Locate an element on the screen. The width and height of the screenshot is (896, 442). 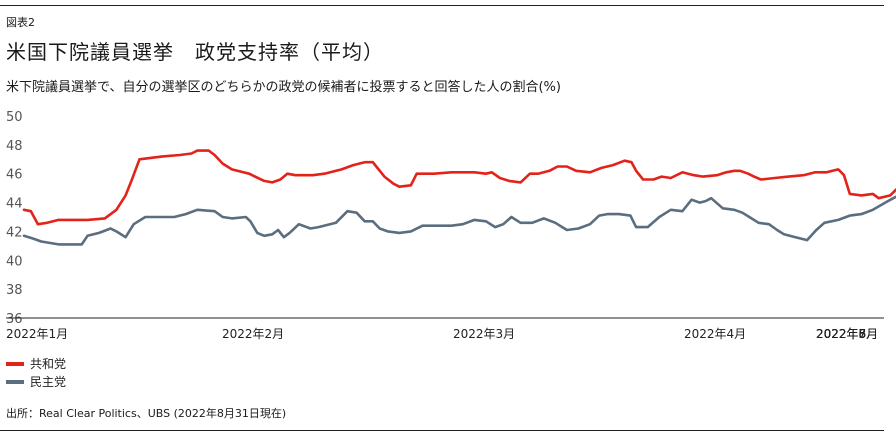
top-rule is located at coordinates (442, 5).